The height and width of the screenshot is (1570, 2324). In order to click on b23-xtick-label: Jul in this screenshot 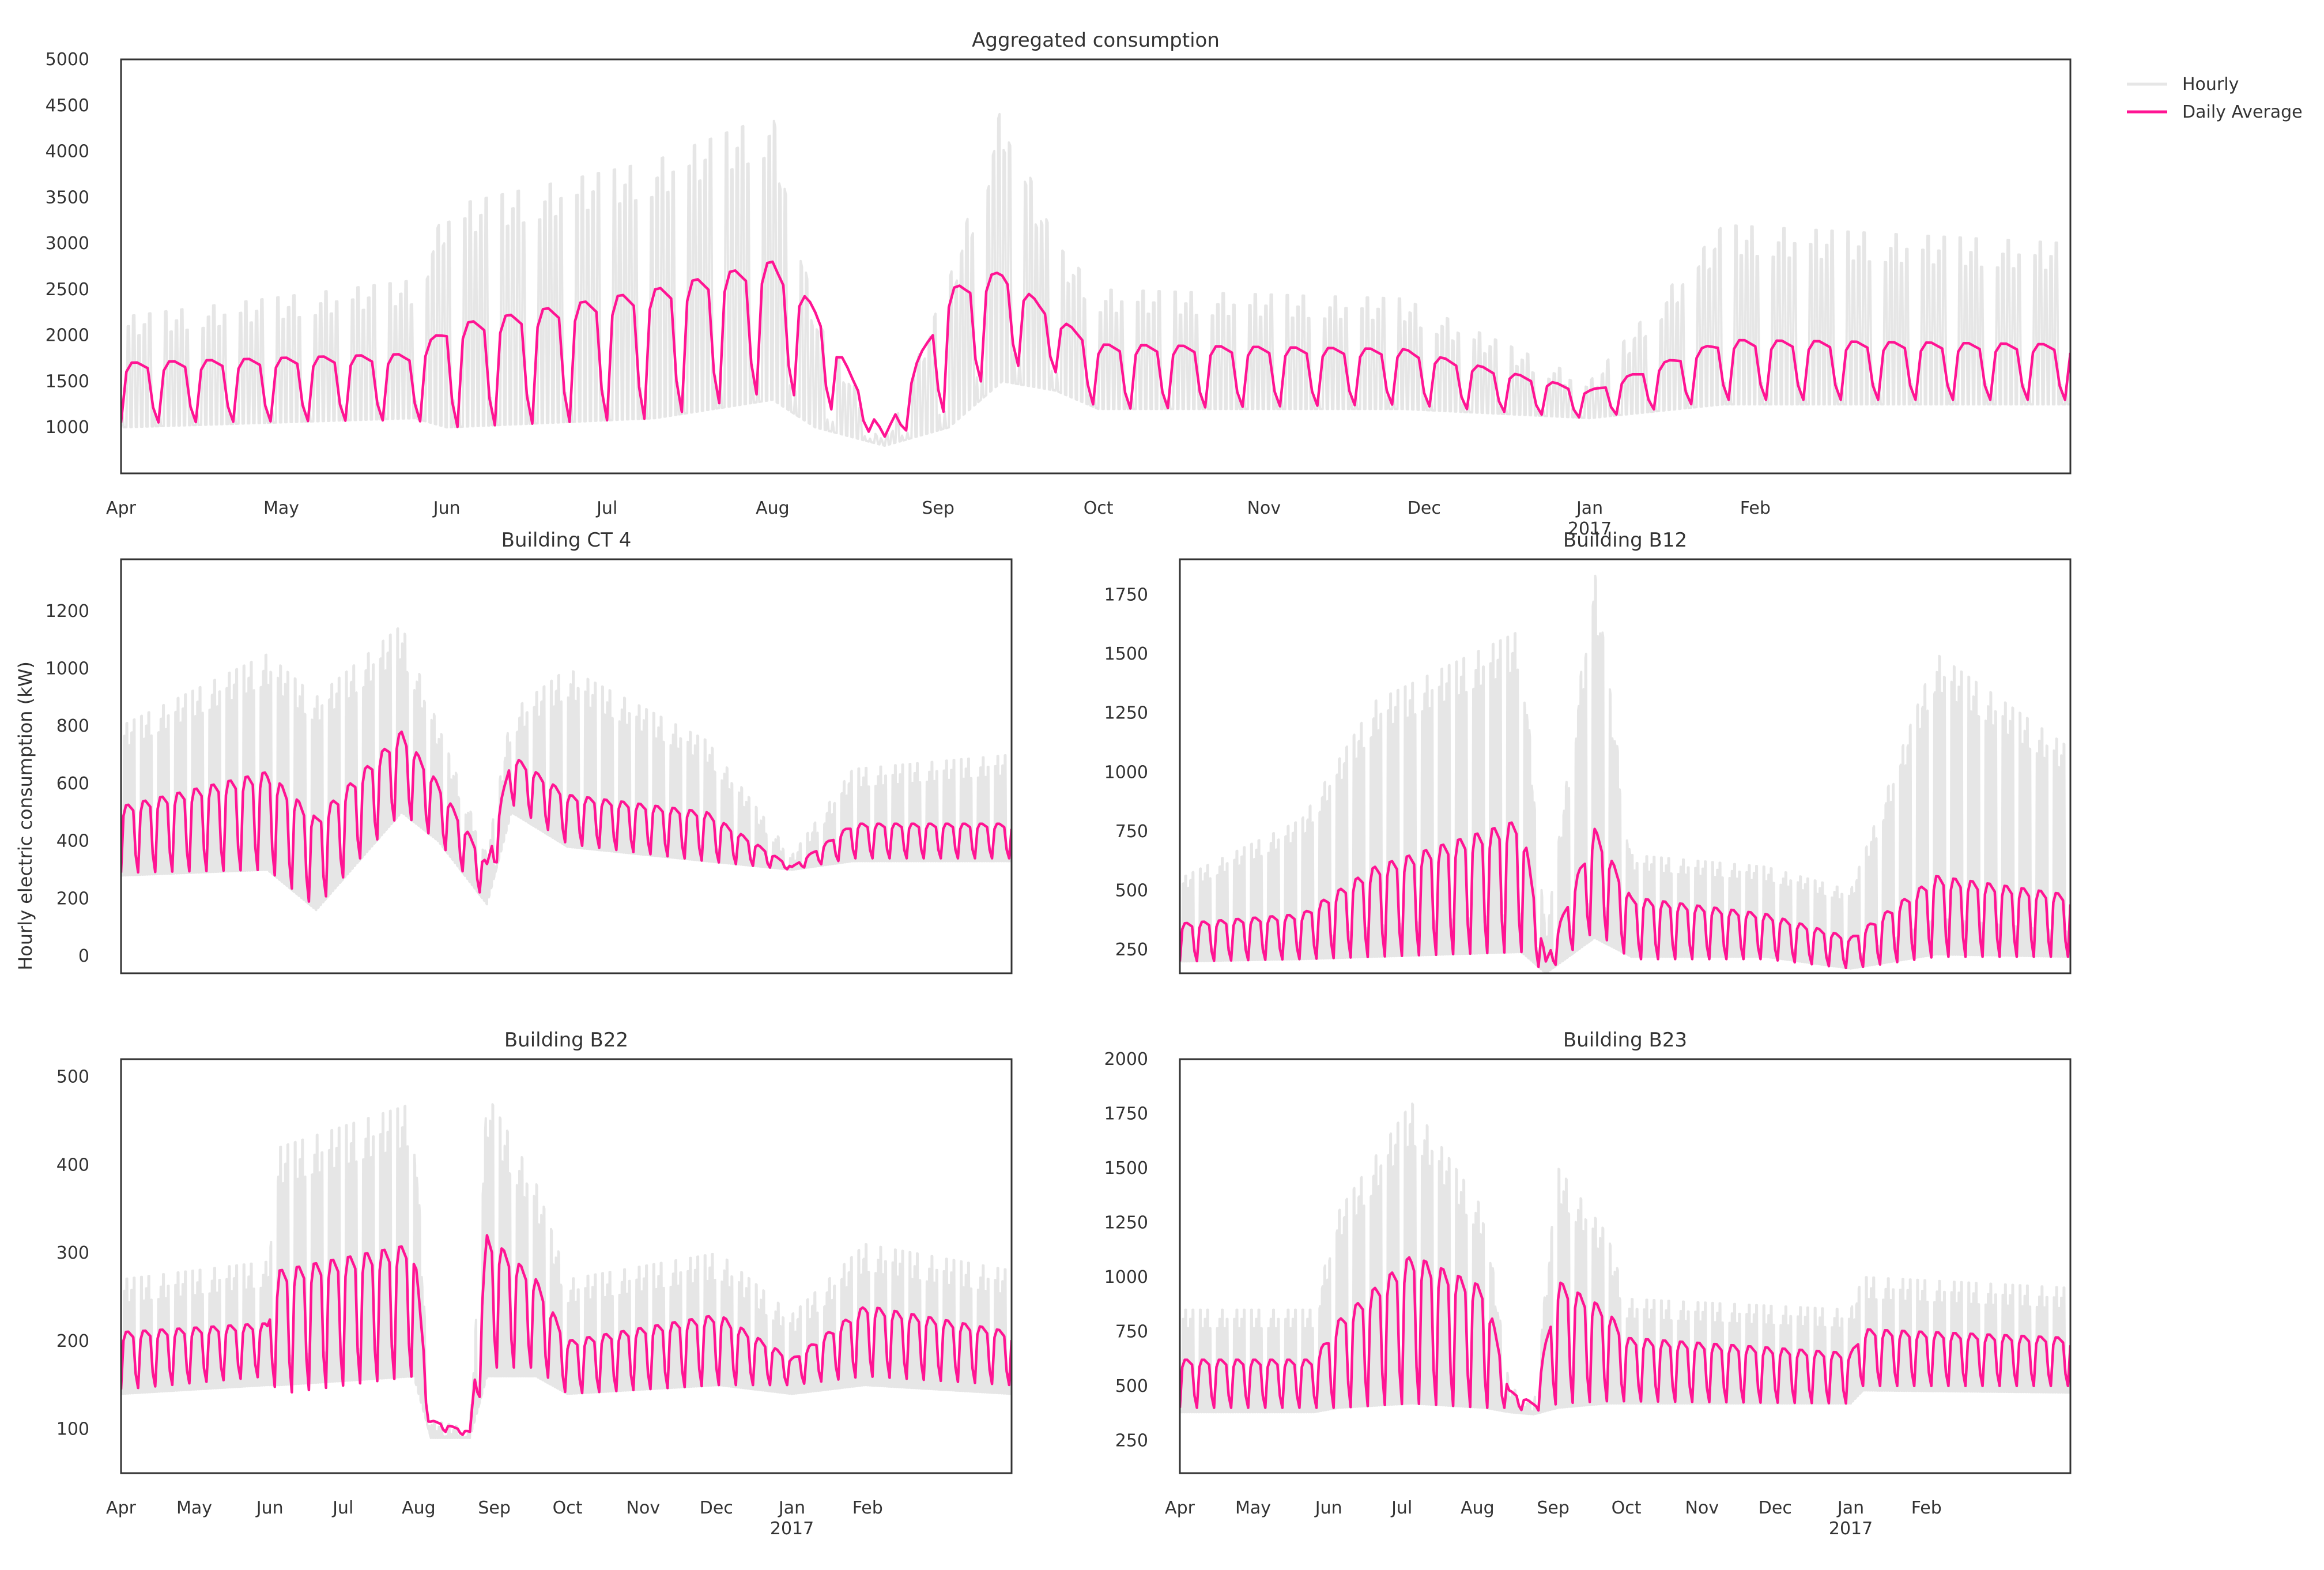, I will do `click(1401, 1508)`.